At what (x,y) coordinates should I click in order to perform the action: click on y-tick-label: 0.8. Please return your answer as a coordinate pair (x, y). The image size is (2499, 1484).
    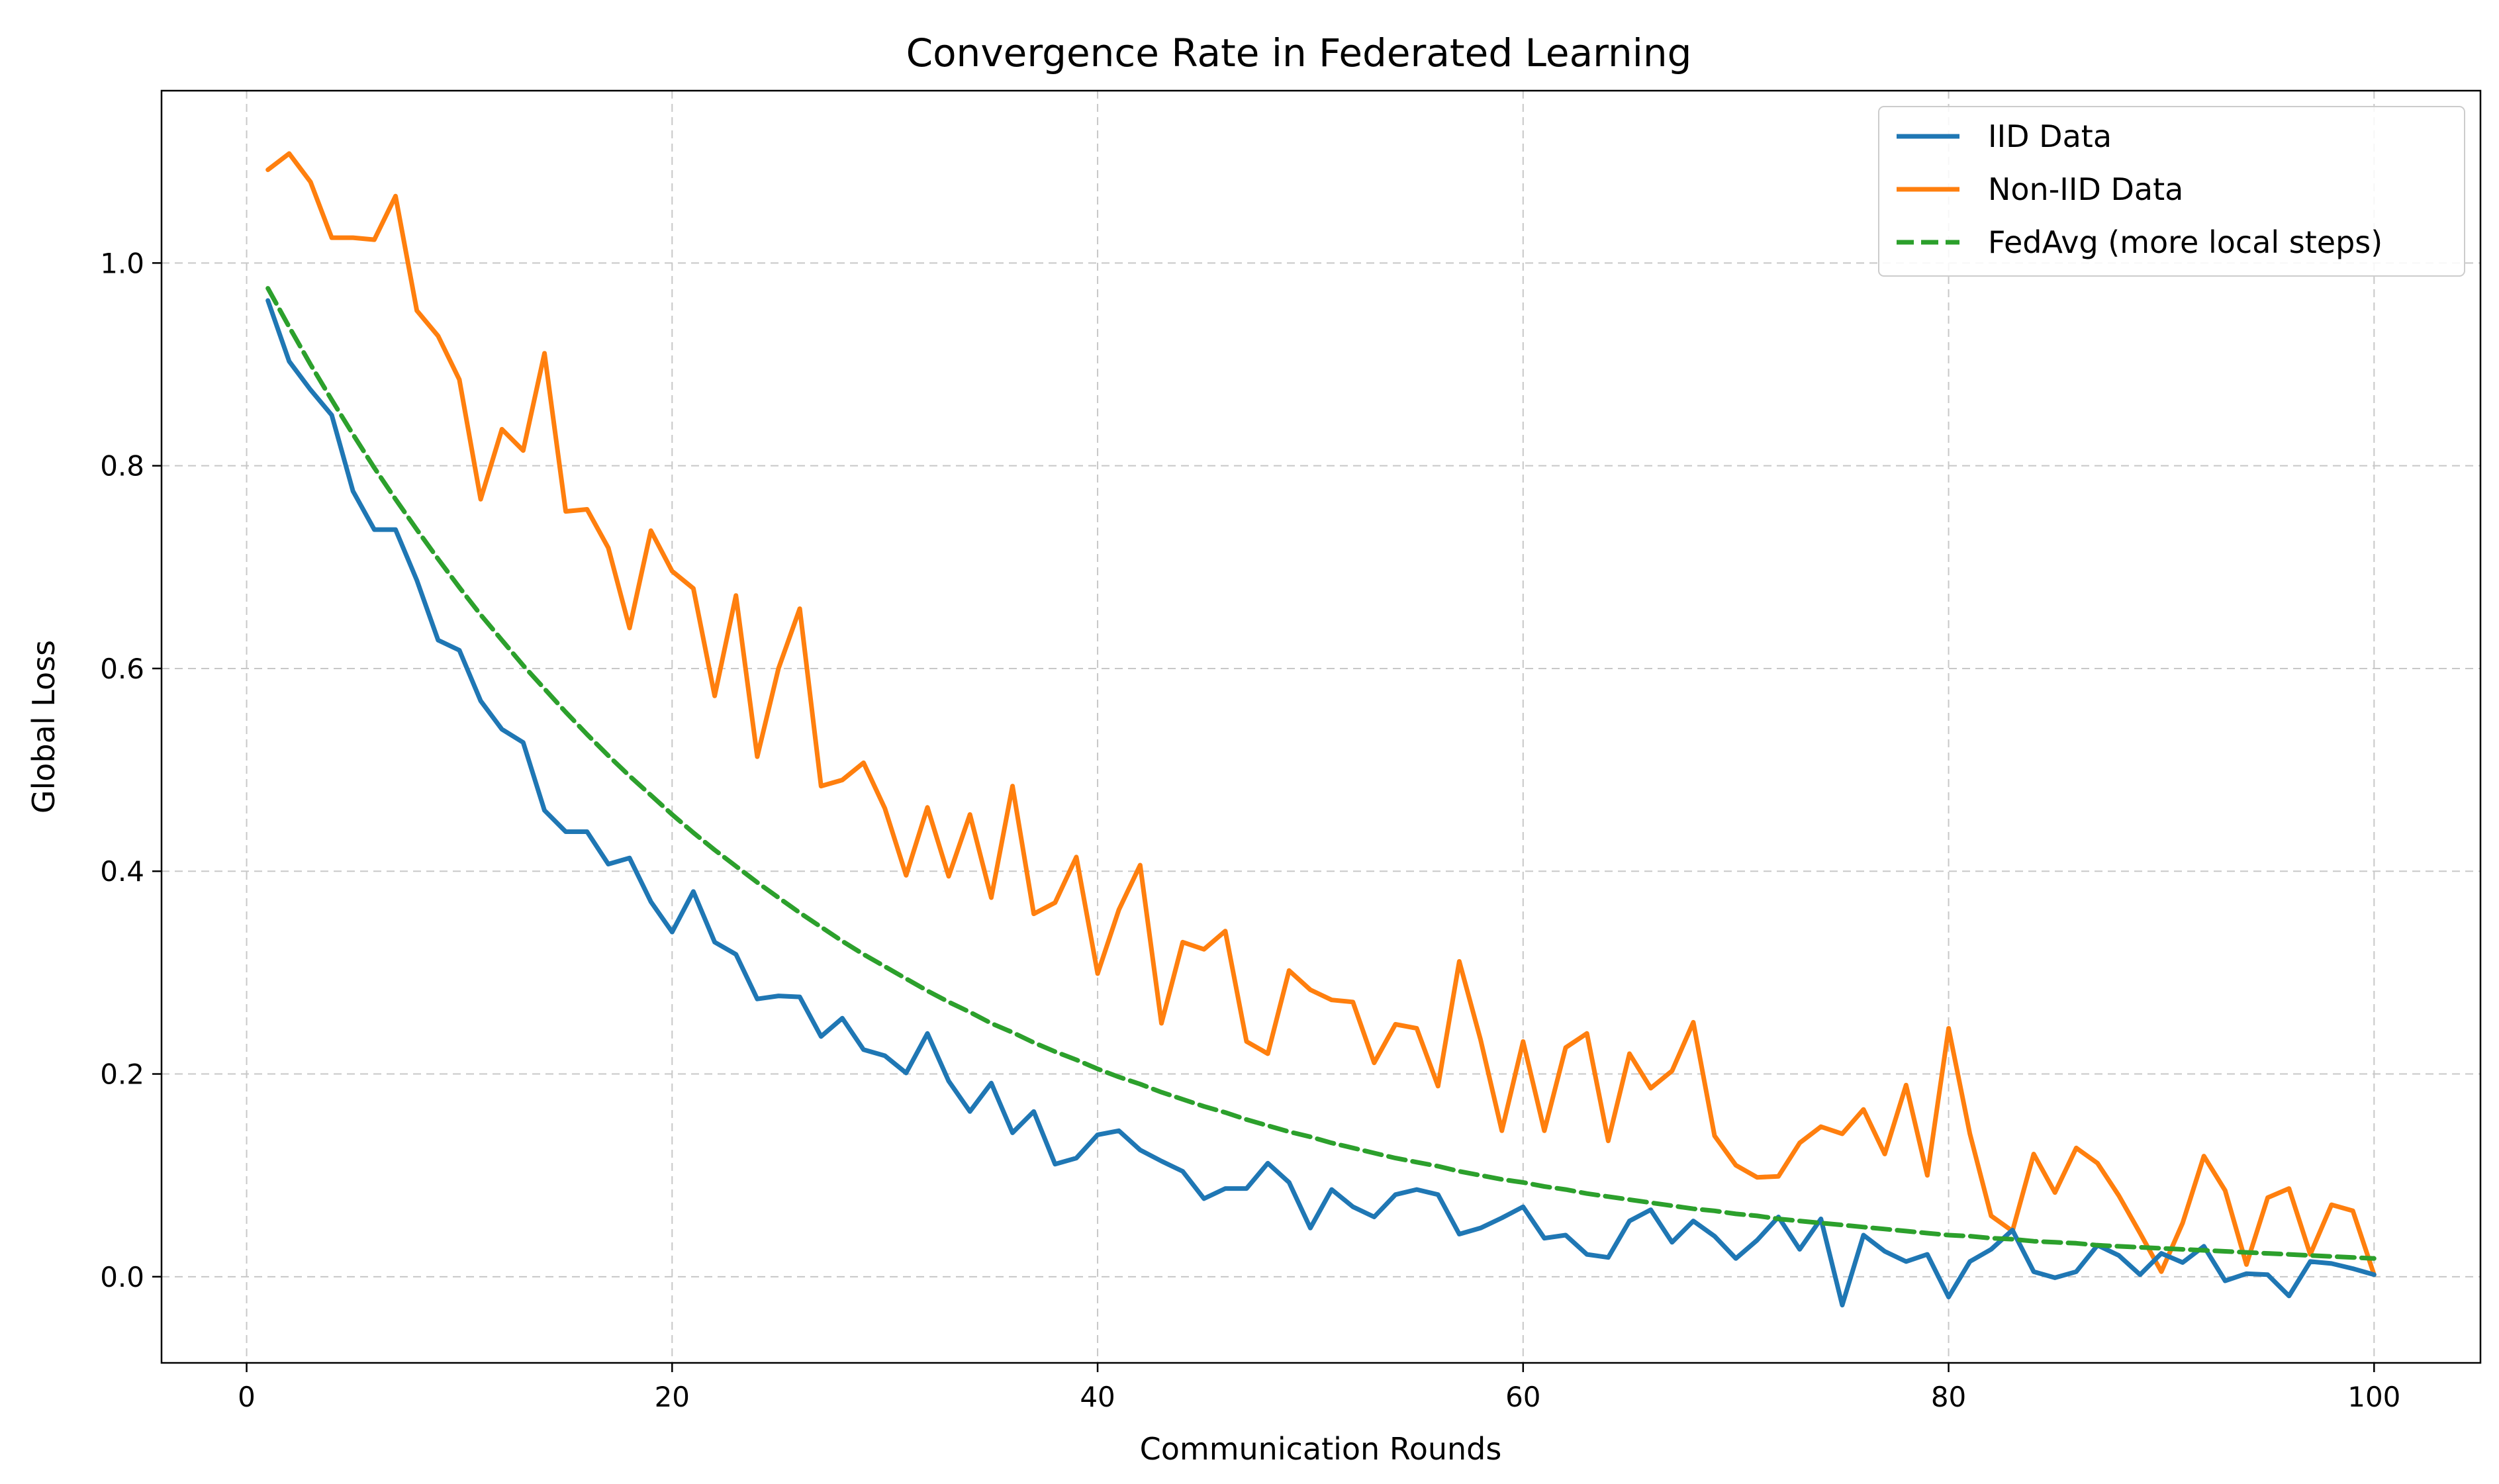
    Looking at the image, I should click on (122, 466).